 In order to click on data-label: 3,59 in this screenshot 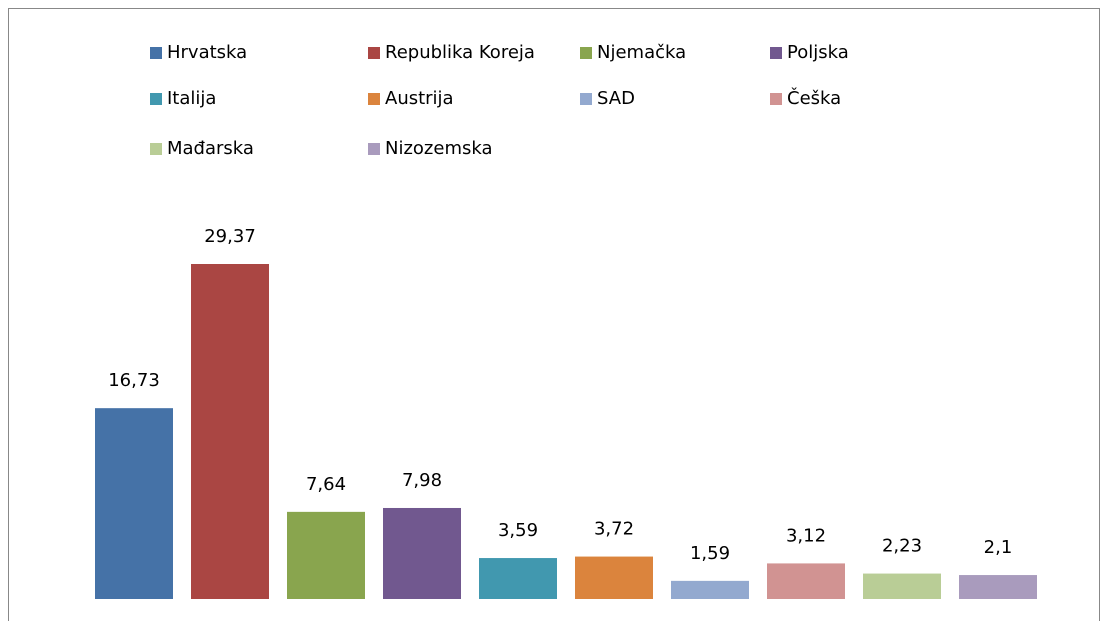, I will do `click(518, 530)`.